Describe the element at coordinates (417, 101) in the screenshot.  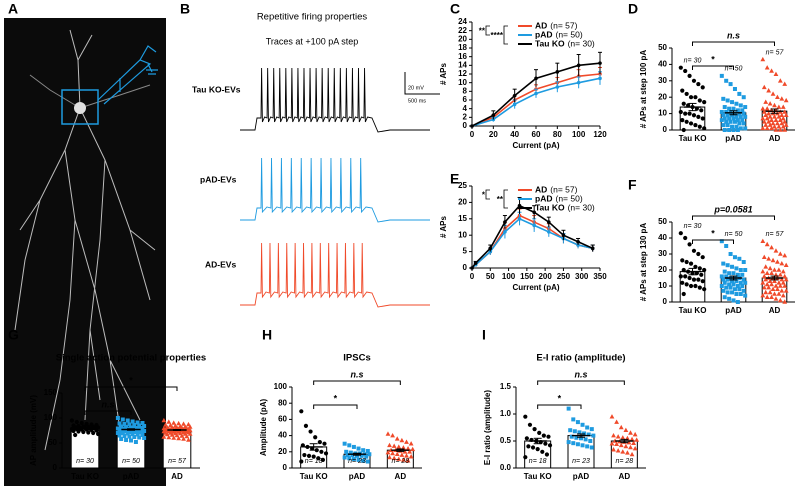
I see `scale-x-label: 500 ms` at that location.